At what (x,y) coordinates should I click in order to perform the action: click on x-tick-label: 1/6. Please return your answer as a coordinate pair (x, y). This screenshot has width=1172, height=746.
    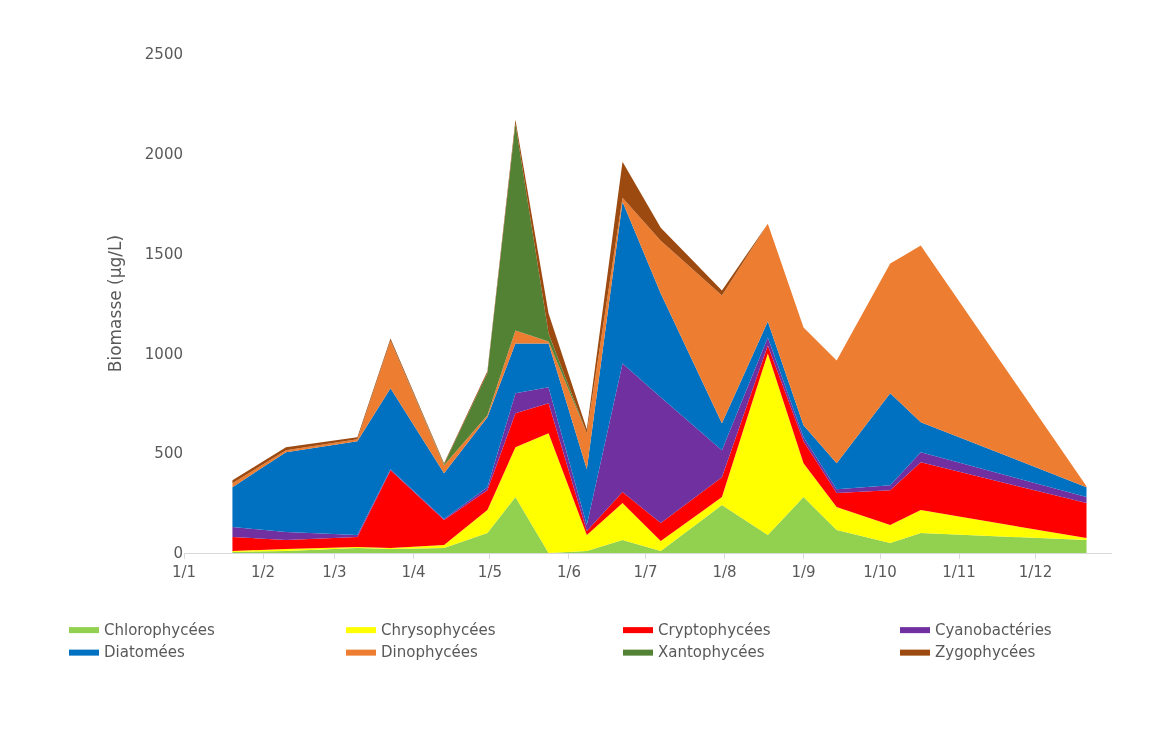
    Looking at the image, I should click on (569, 572).